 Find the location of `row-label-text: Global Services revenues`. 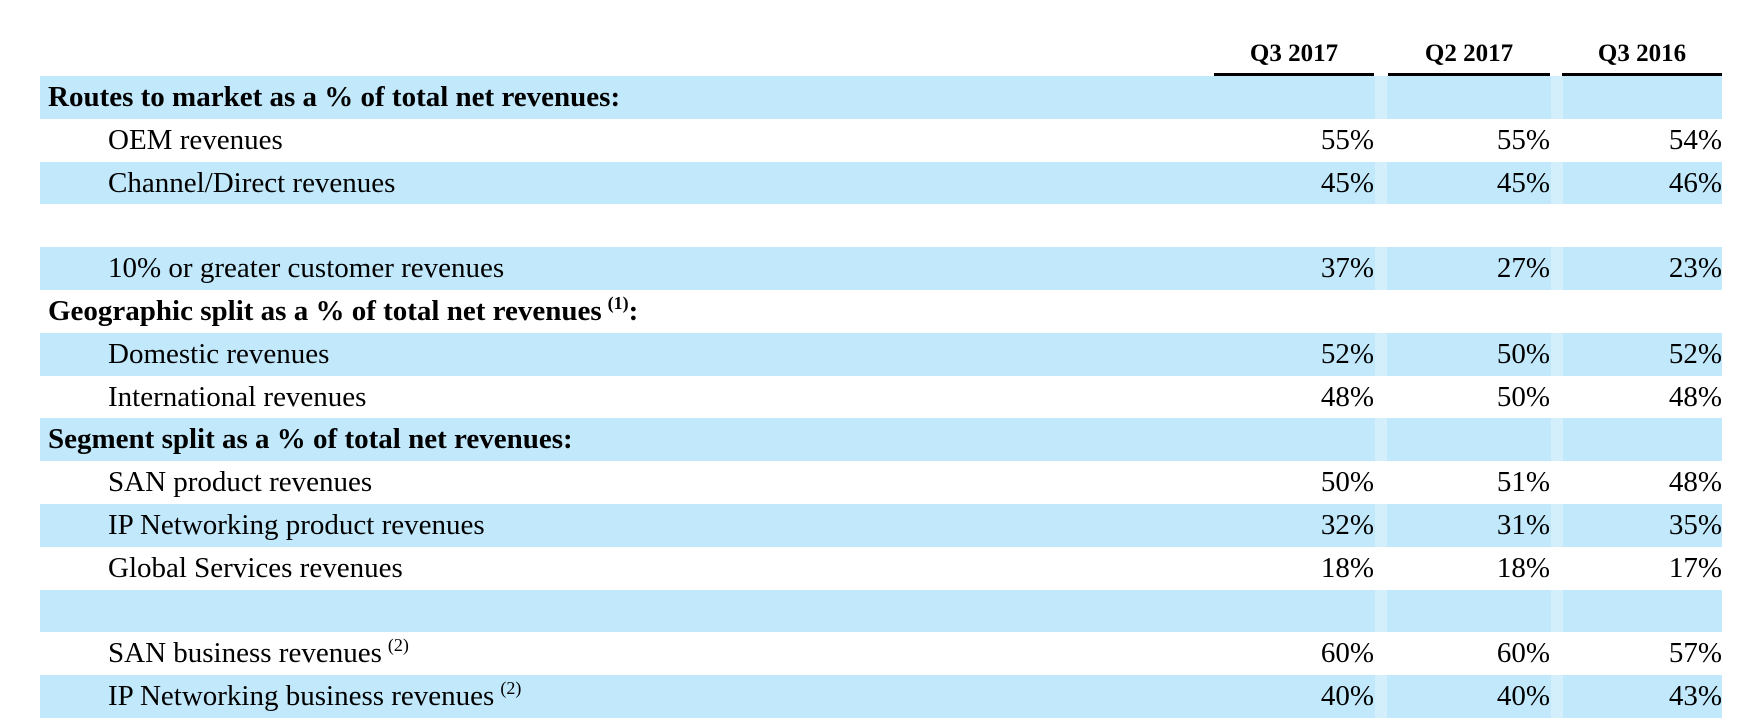

row-label-text: Global Services revenues is located at coordinates (255, 567).